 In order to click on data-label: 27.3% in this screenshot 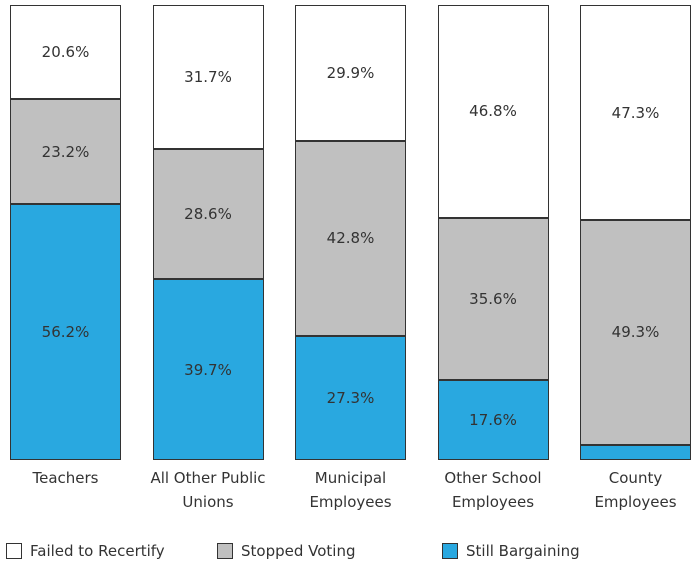, I will do `click(350, 397)`.